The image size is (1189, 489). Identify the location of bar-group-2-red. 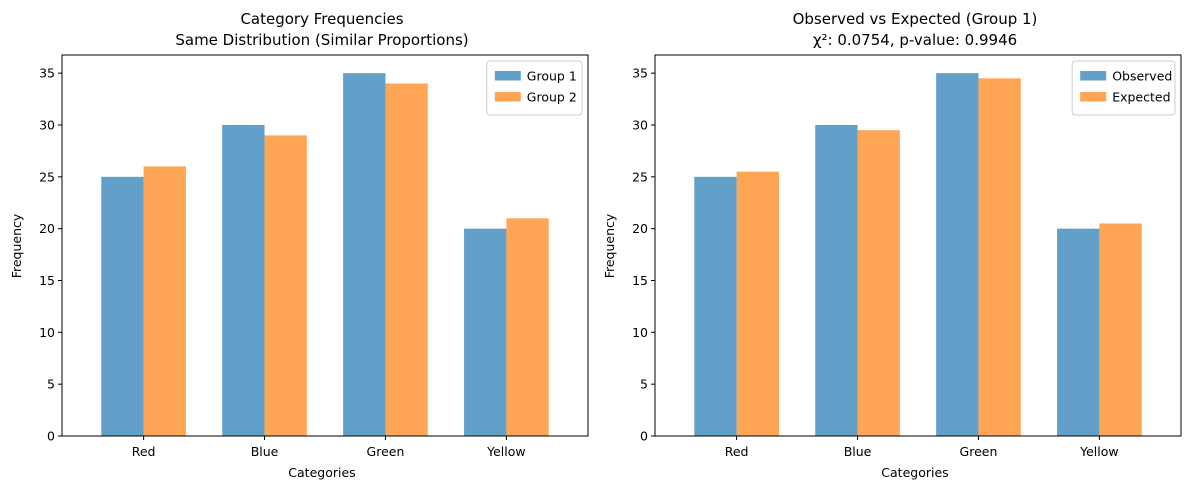
(164, 301).